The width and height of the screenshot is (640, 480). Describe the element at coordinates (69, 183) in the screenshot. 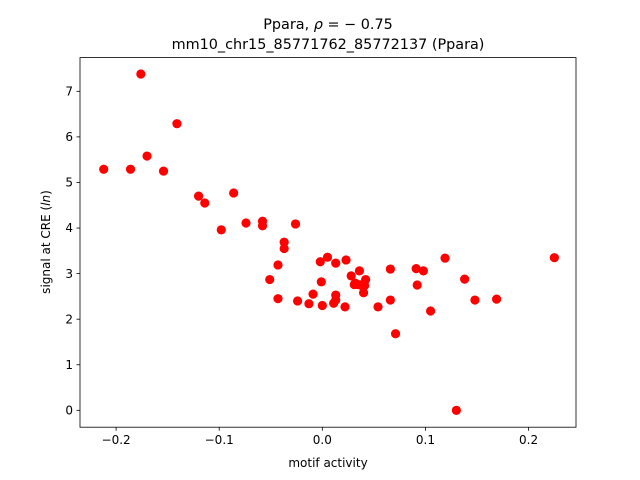

I see `y-tick-label: 5` at that location.